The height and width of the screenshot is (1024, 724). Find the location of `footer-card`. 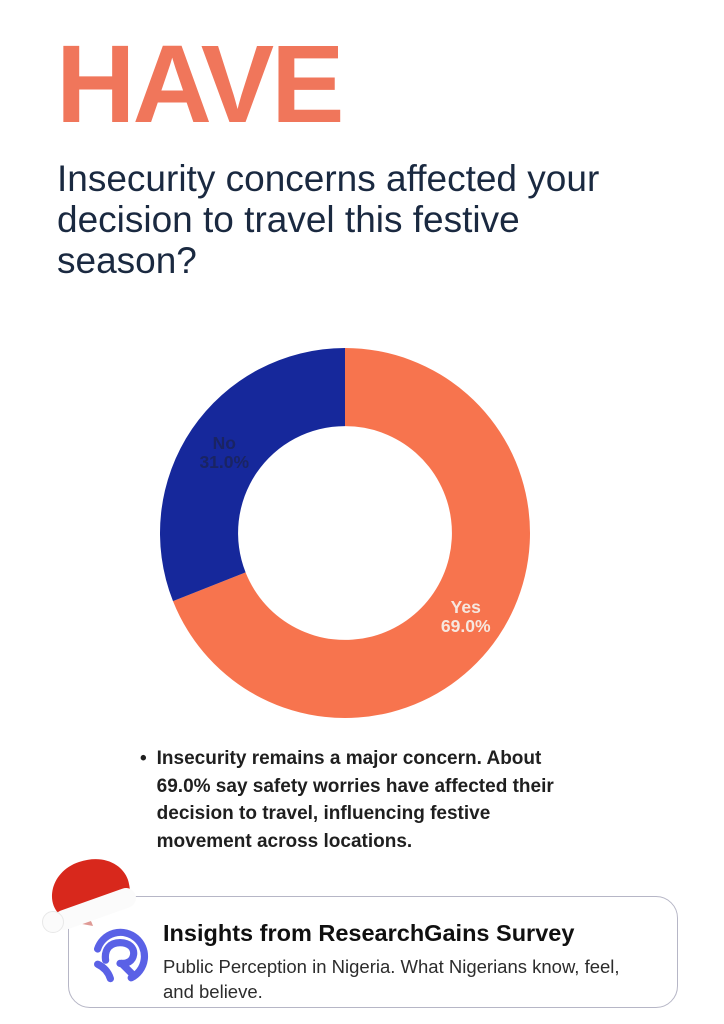

footer-card is located at coordinates (373, 952).